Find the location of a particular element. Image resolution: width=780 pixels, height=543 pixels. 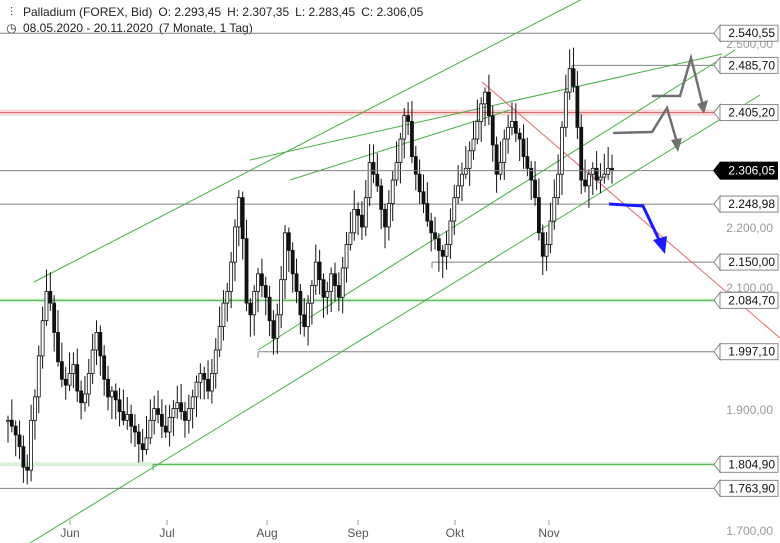

projection-arrow-upper is located at coordinates (679, 82).